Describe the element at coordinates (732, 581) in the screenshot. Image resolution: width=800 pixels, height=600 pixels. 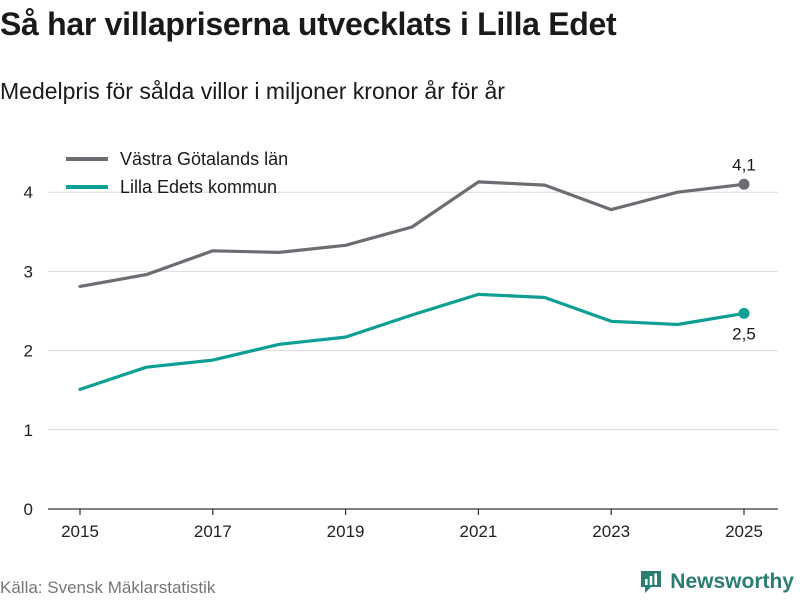
I see `brand-name: Newsworthy` at that location.